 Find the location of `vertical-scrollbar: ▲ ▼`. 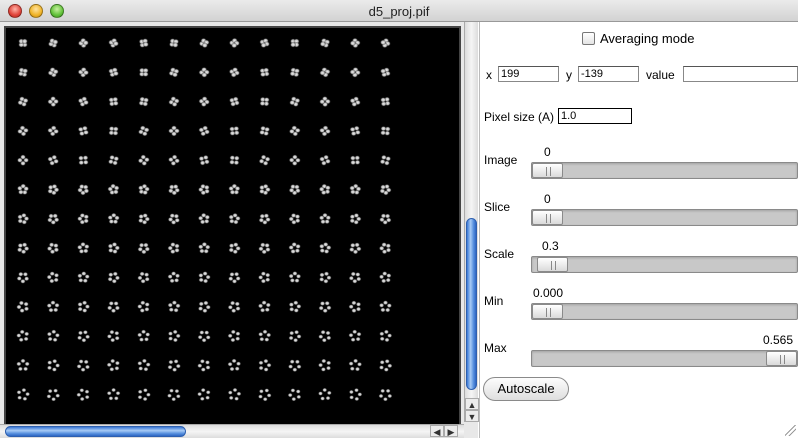

vertical-scrollbar: ▲ ▼ is located at coordinates (471, 222).